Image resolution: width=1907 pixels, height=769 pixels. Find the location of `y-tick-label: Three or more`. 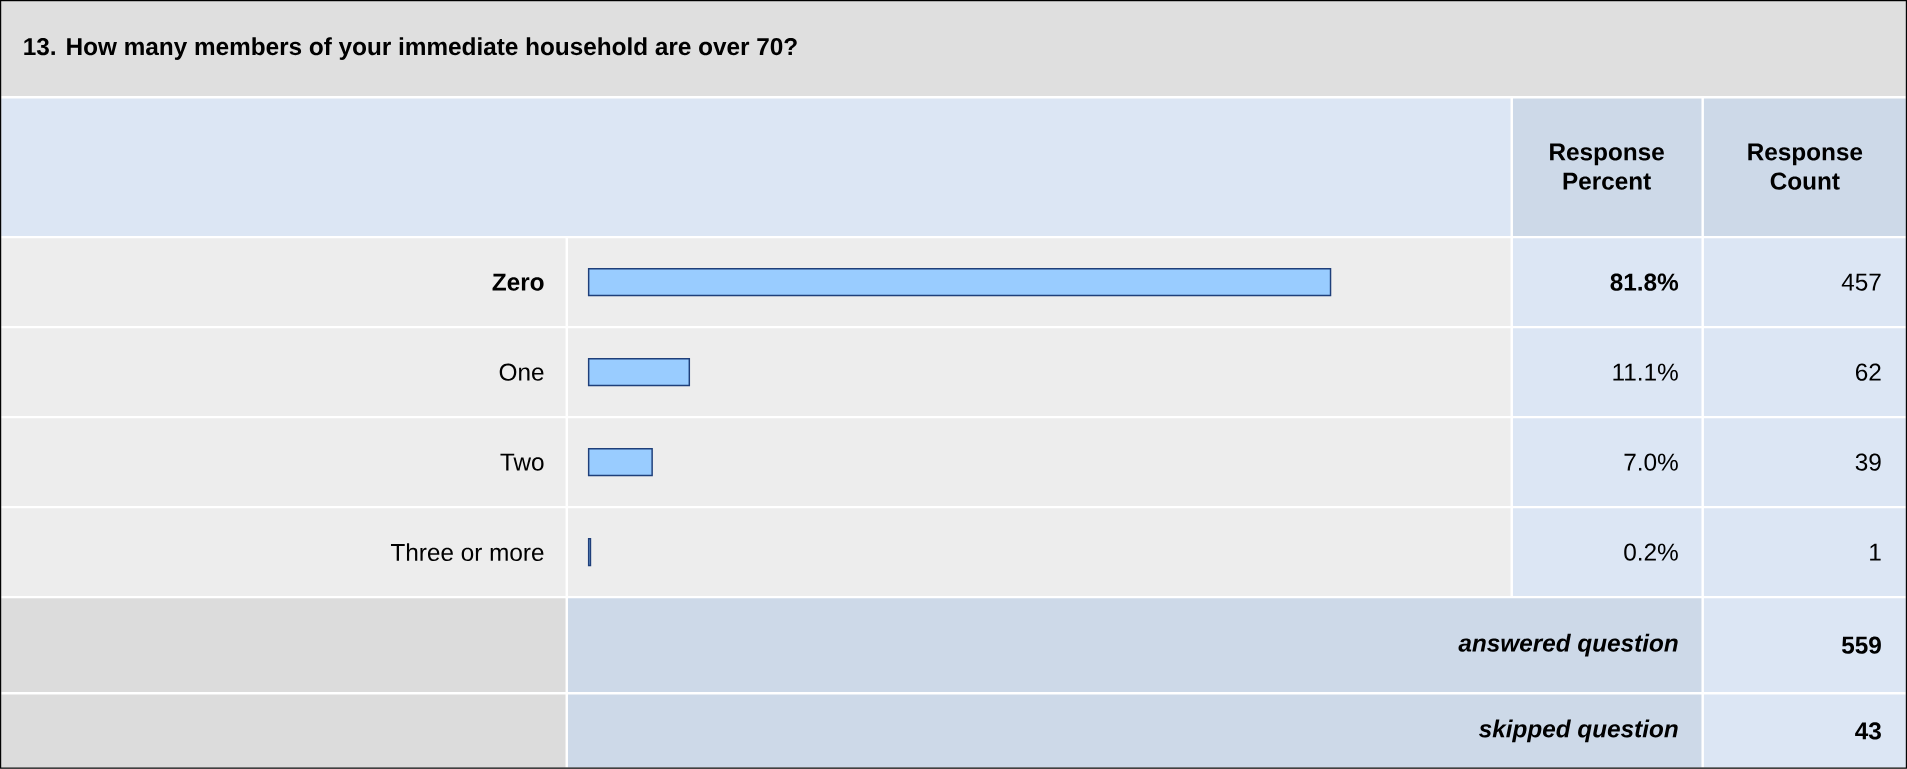

y-tick-label: Three or more is located at coordinates (467, 552).